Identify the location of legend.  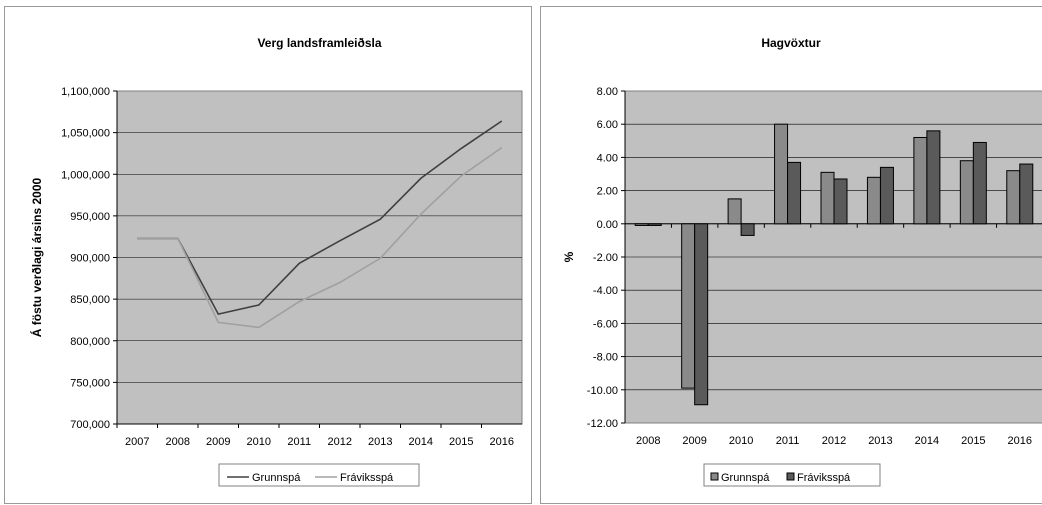
(319, 475).